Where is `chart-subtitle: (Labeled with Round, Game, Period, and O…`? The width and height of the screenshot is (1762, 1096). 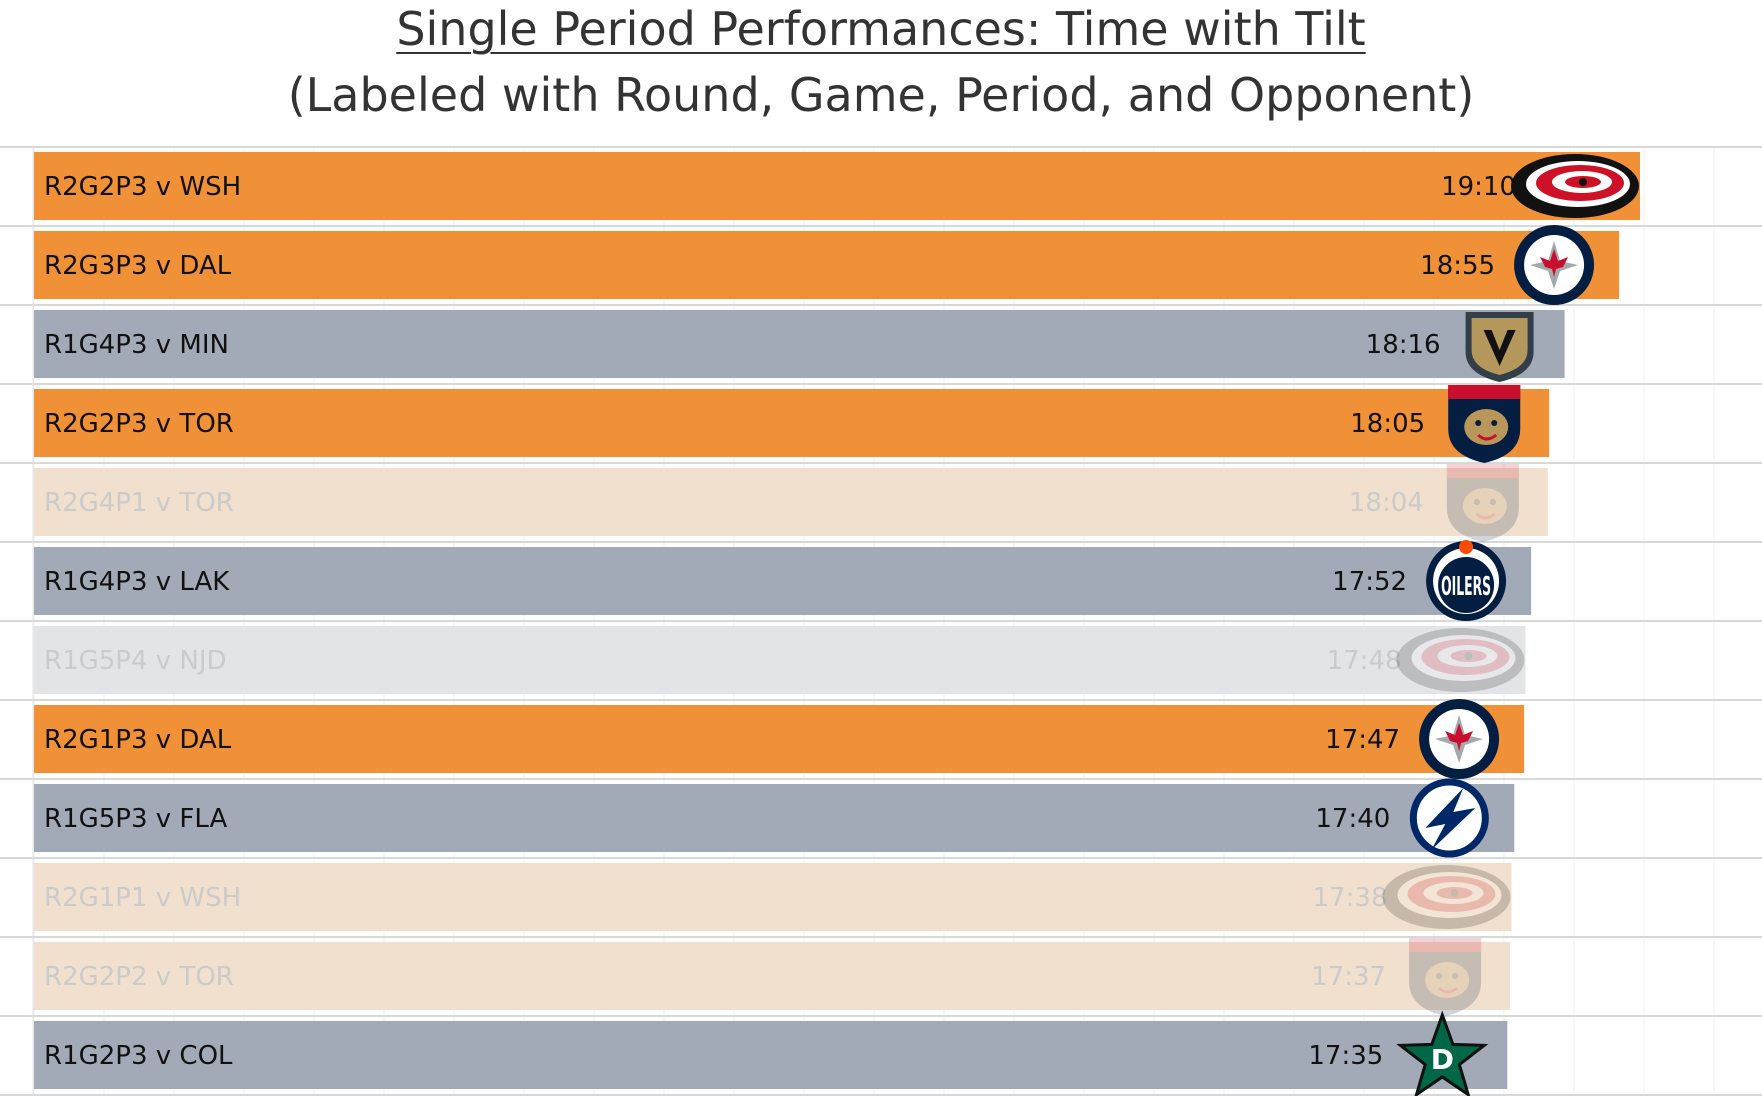 chart-subtitle: (Labeled with Round, Game, Period, and O… is located at coordinates (881, 95).